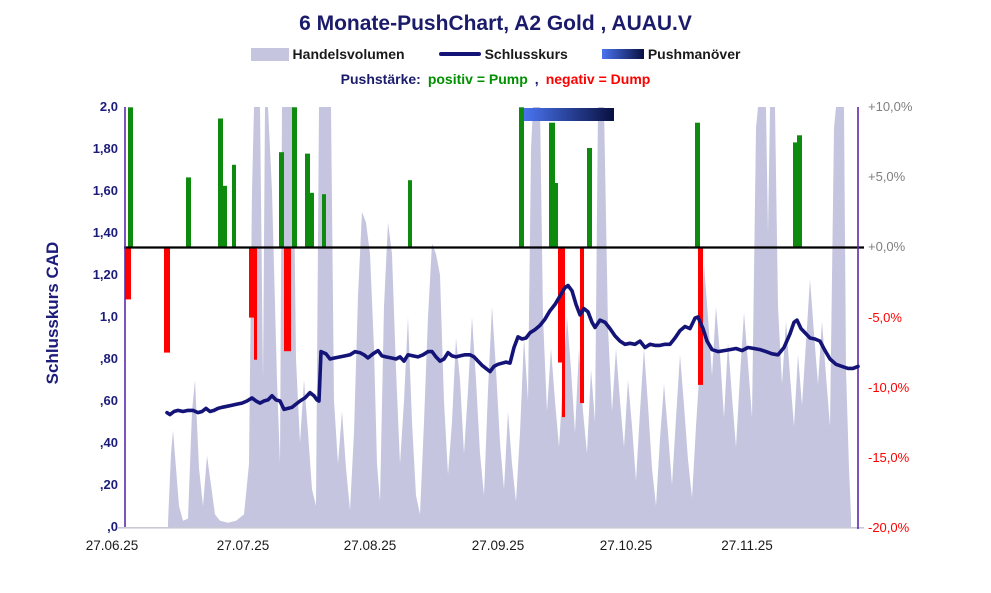  Describe the element at coordinates (459, 54) in the screenshot. I see `close-line-swatch-icon` at that location.